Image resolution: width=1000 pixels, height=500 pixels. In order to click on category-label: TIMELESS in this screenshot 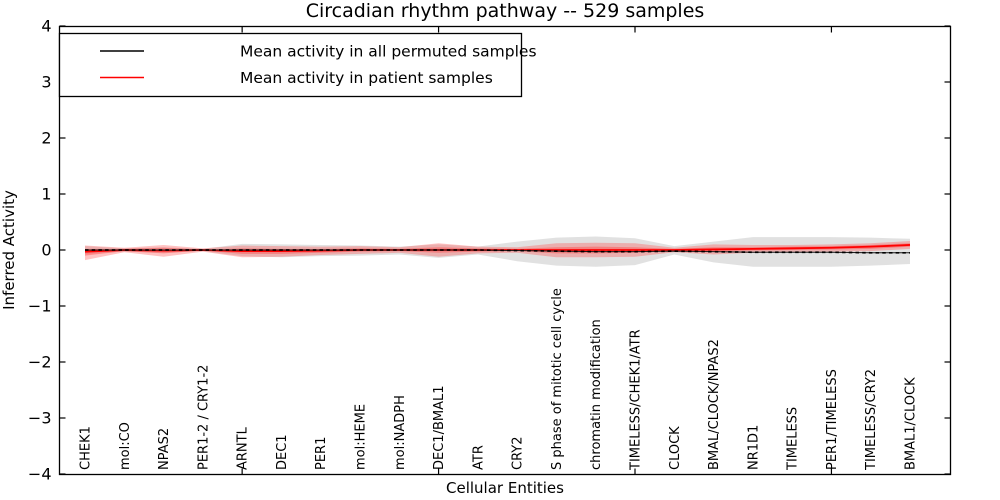, I will do `click(793, 439)`.